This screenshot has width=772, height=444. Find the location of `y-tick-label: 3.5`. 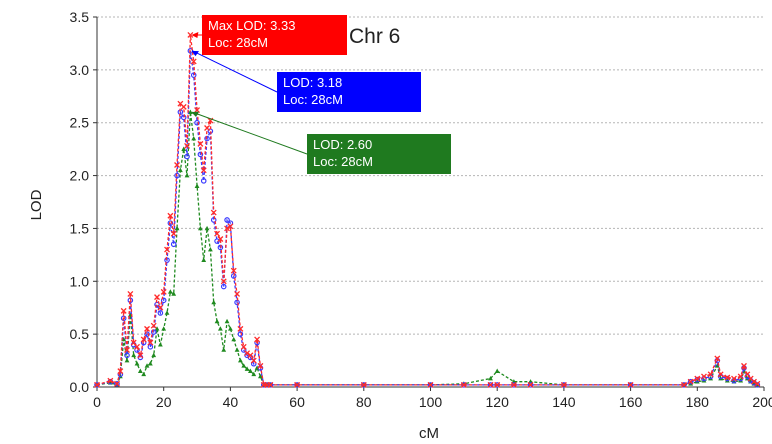

y-tick-label: 3.5 is located at coordinates (80, 17).